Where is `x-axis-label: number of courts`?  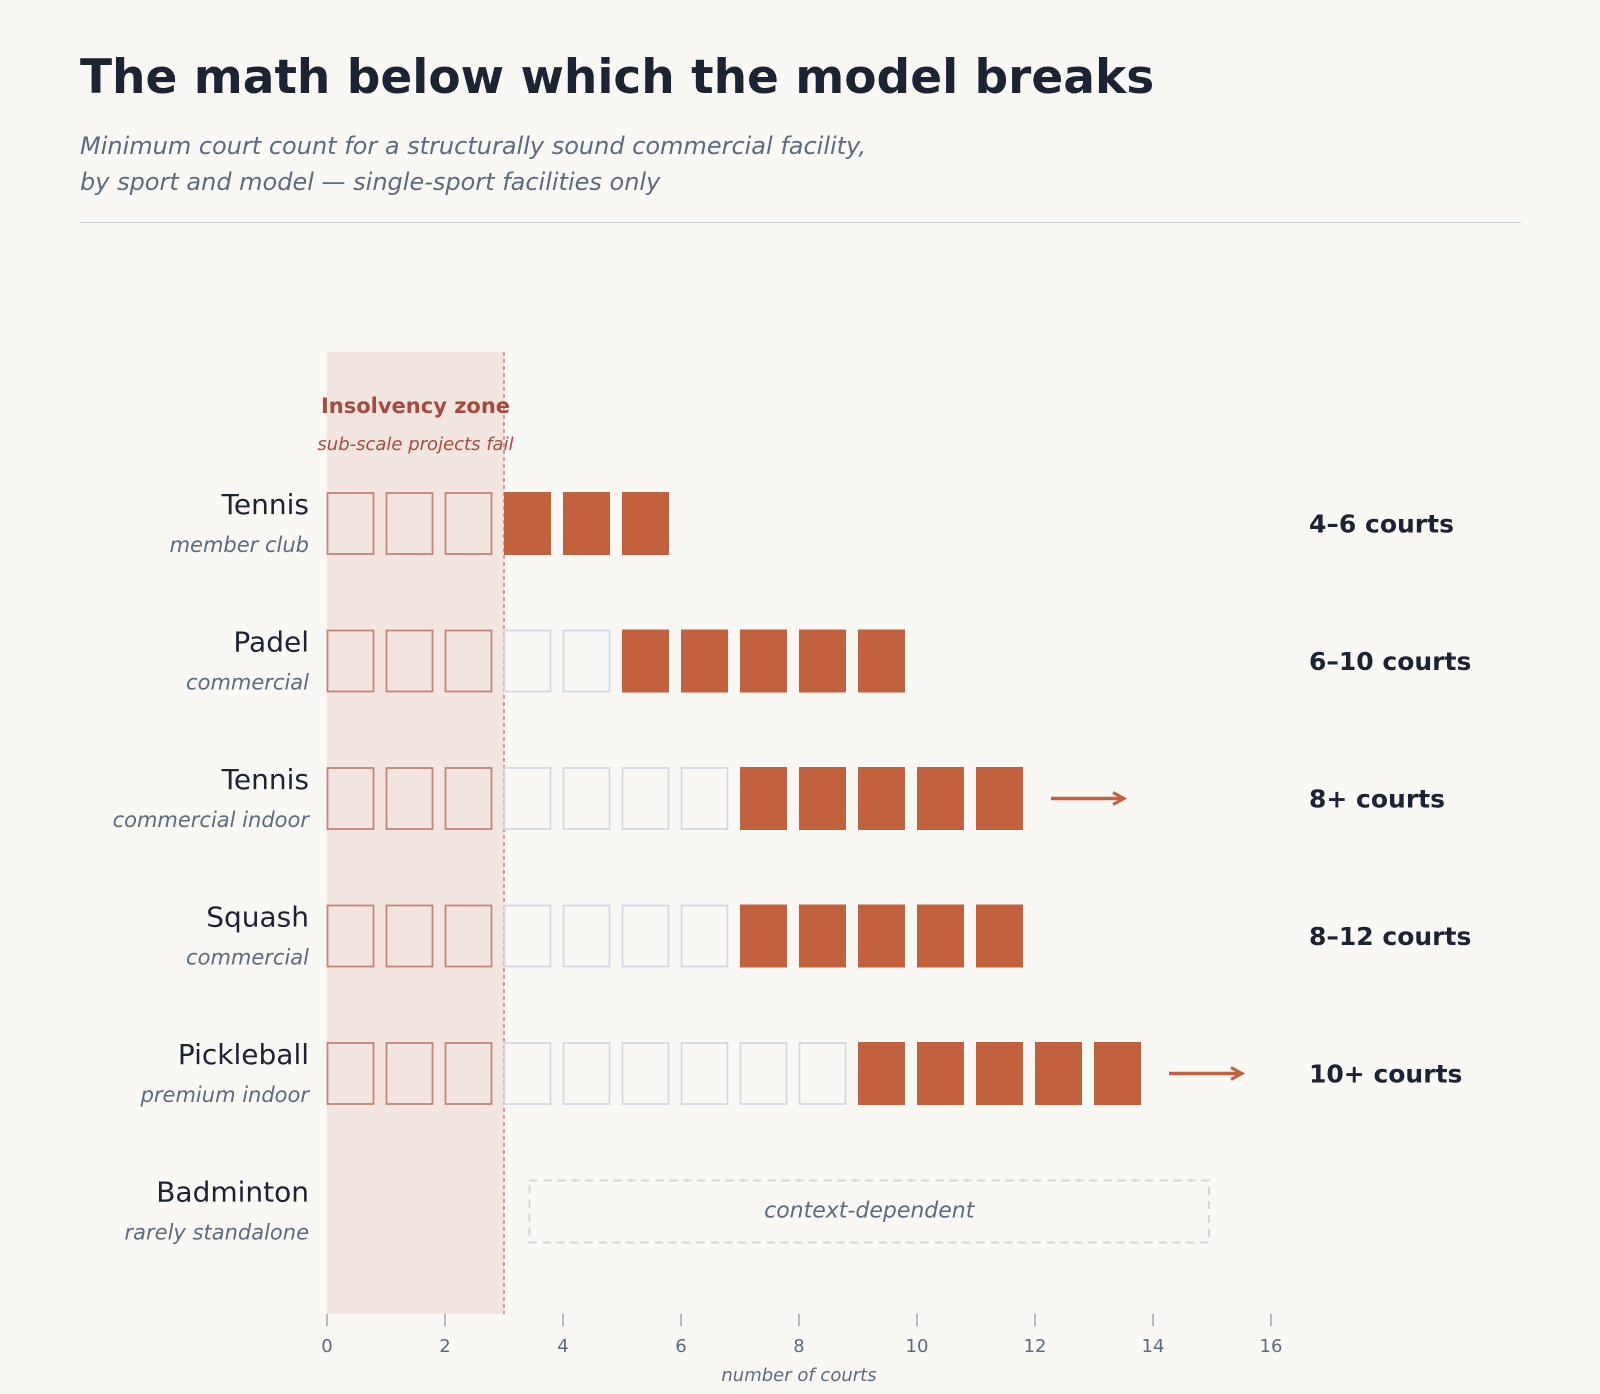
x-axis-label: number of courts is located at coordinates (798, 1375).